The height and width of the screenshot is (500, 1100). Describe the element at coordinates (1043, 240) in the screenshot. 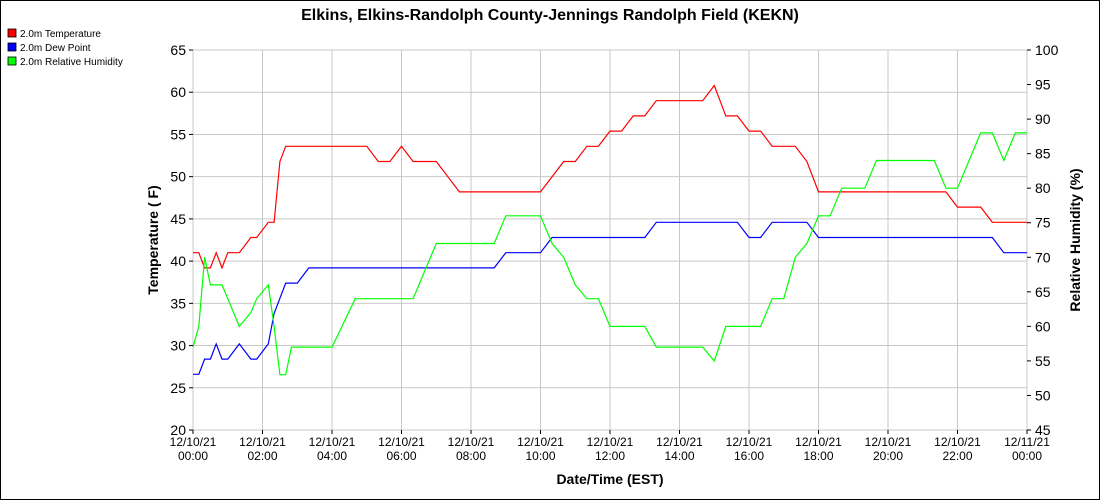

I see `y2-axis-ticks: 45 50 55 60 65 70 75 80 85 90 95 100` at that location.